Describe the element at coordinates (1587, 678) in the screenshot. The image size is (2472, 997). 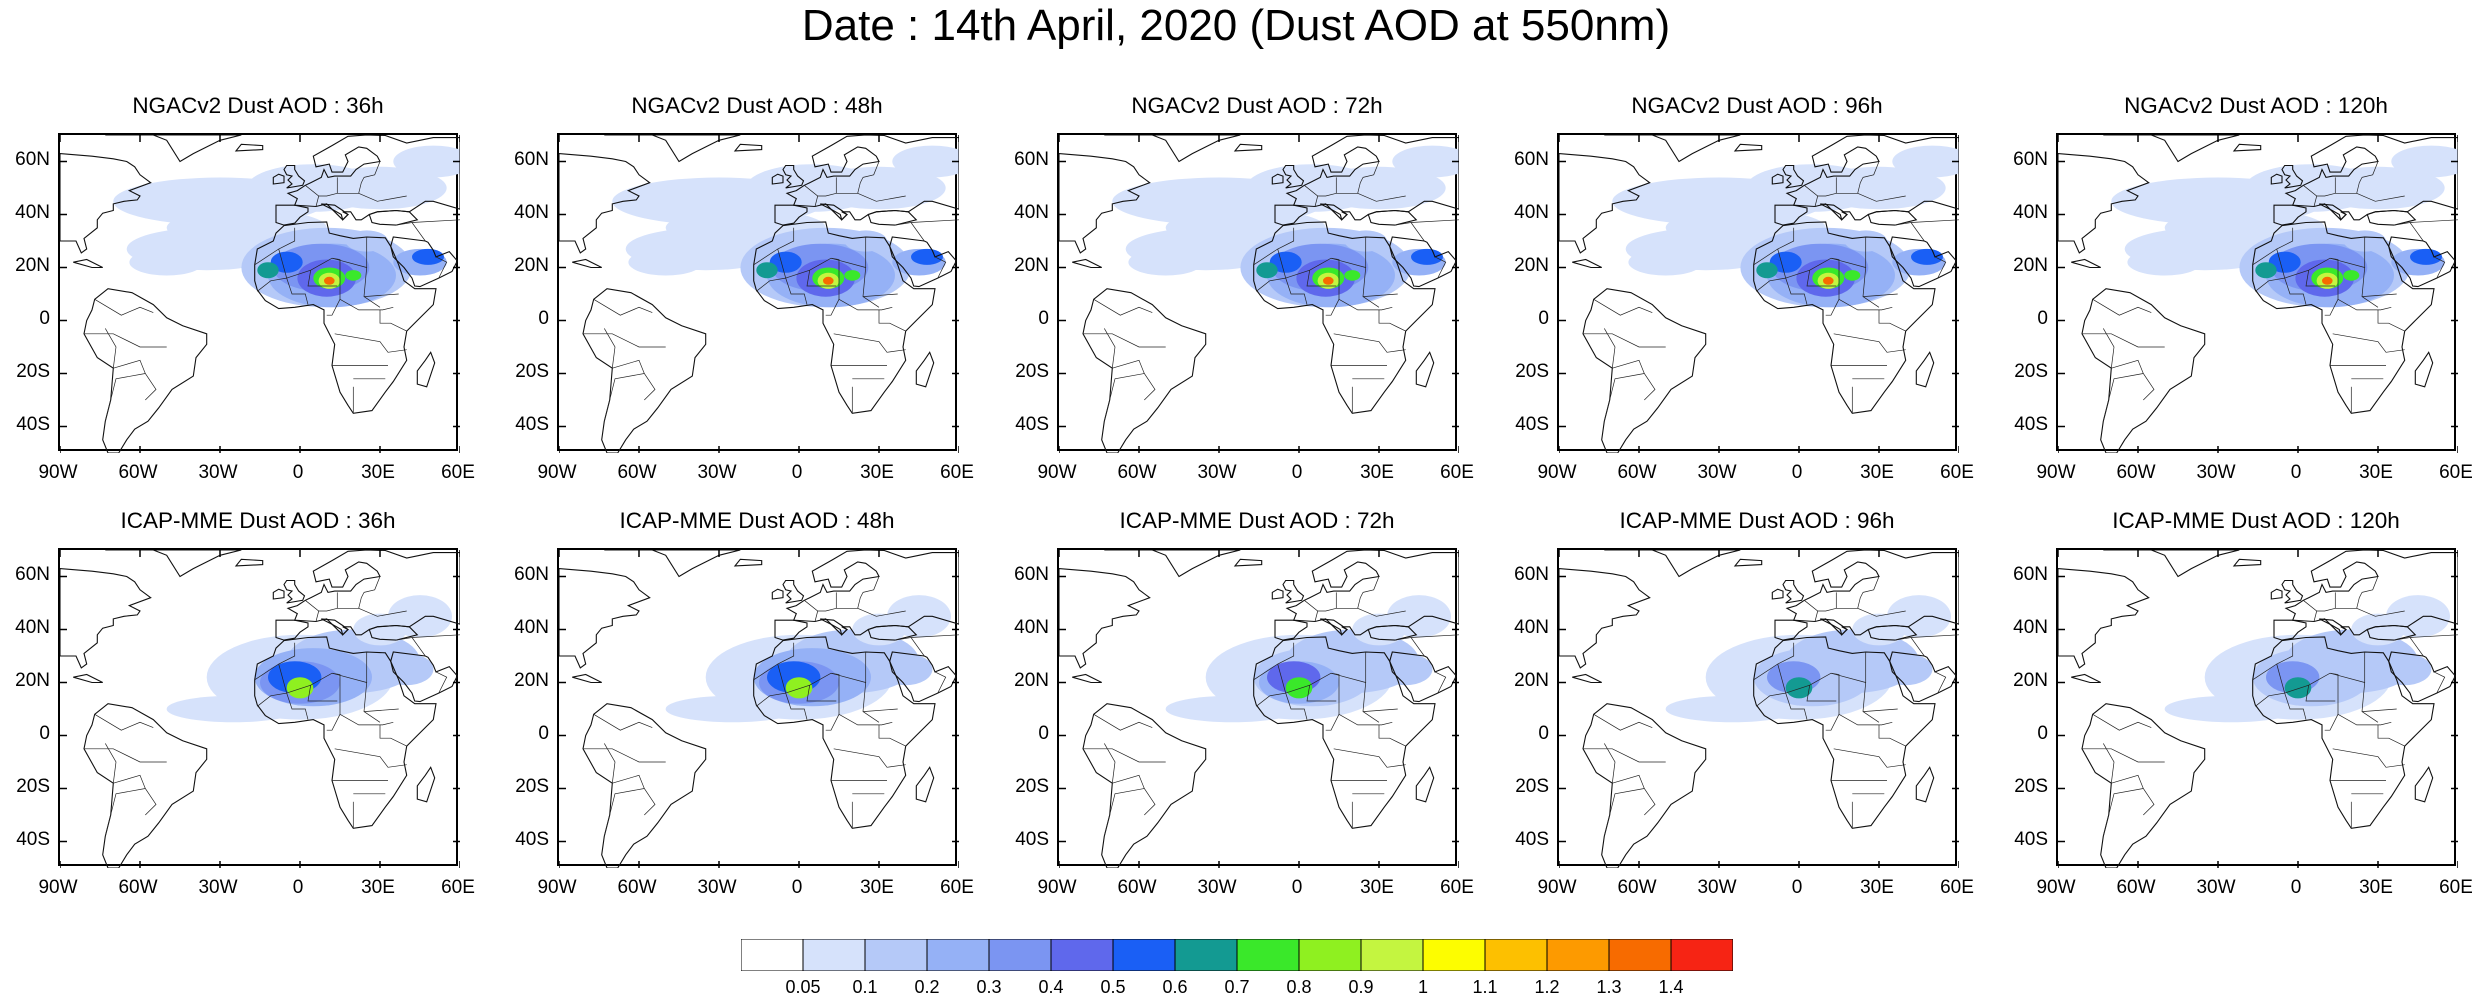
I see `coastline-cuba` at that location.